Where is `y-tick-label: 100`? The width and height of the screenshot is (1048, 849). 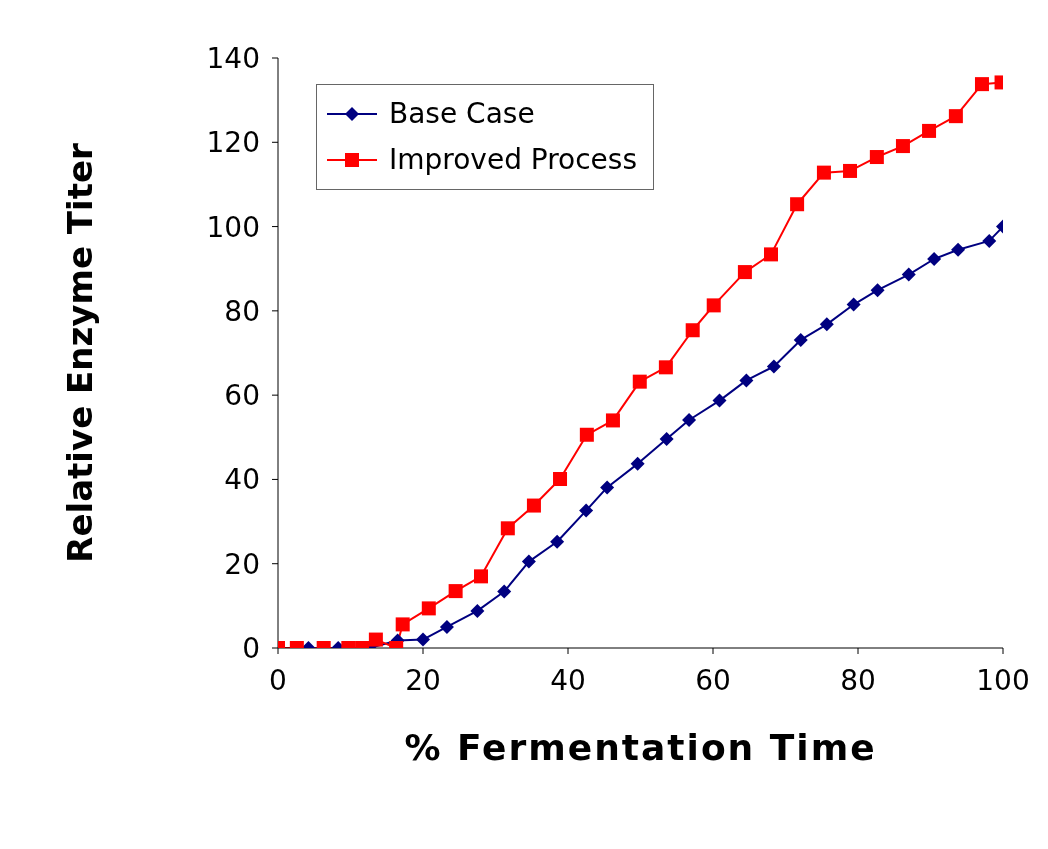 y-tick-label: 100 is located at coordinates (233, 227).